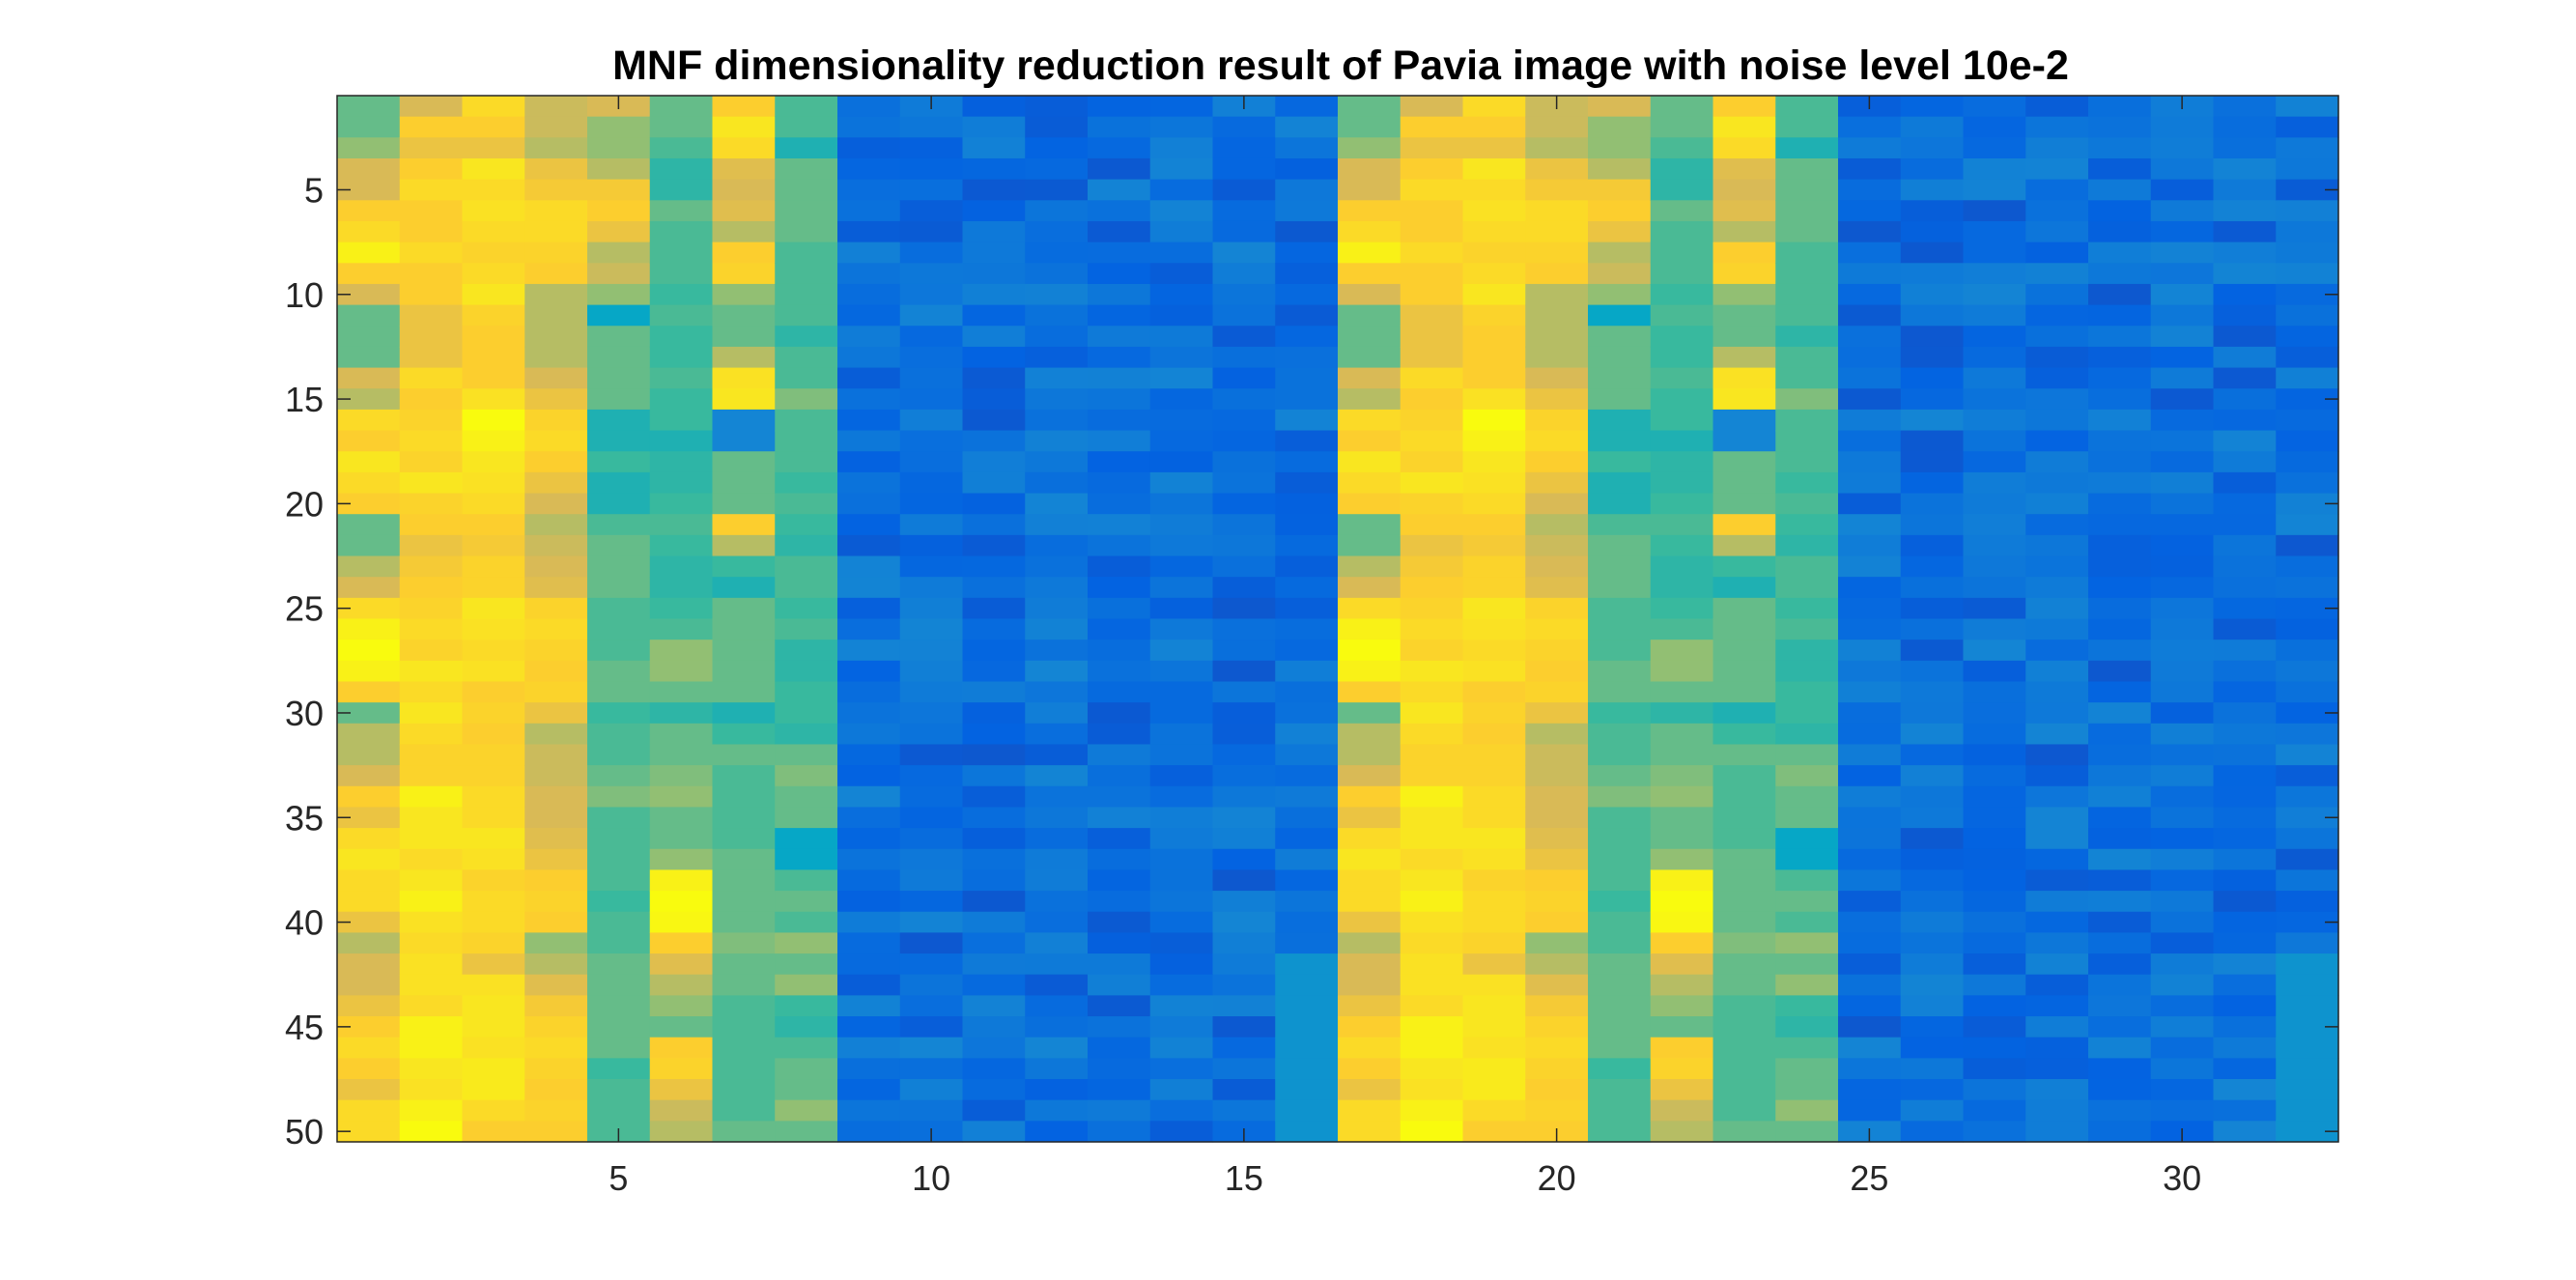 This screenshot has width=2576, height=1280. Describe the element at coordinates (2182, 1178) in the screenshot. I see `x-tick-label: 30` at that location.